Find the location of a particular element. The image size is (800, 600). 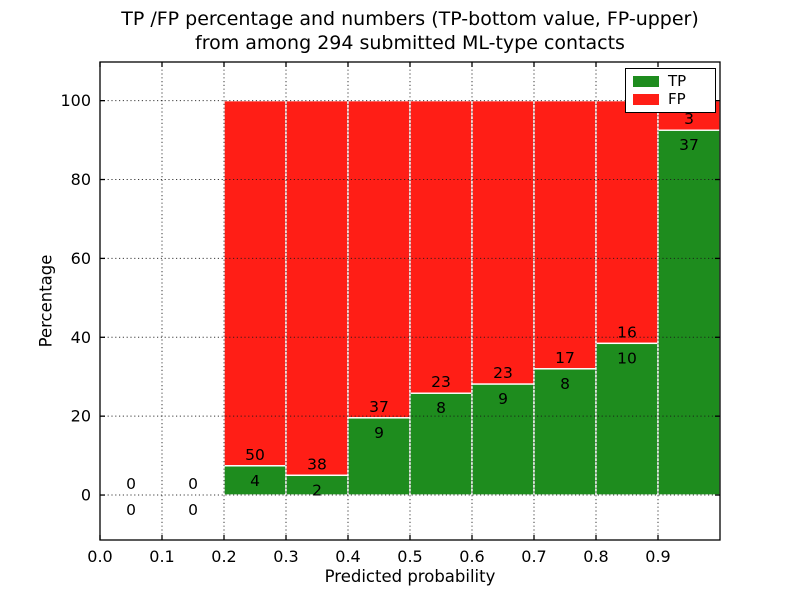

fp-count-label: 16 is located at coordinates (627, 332).